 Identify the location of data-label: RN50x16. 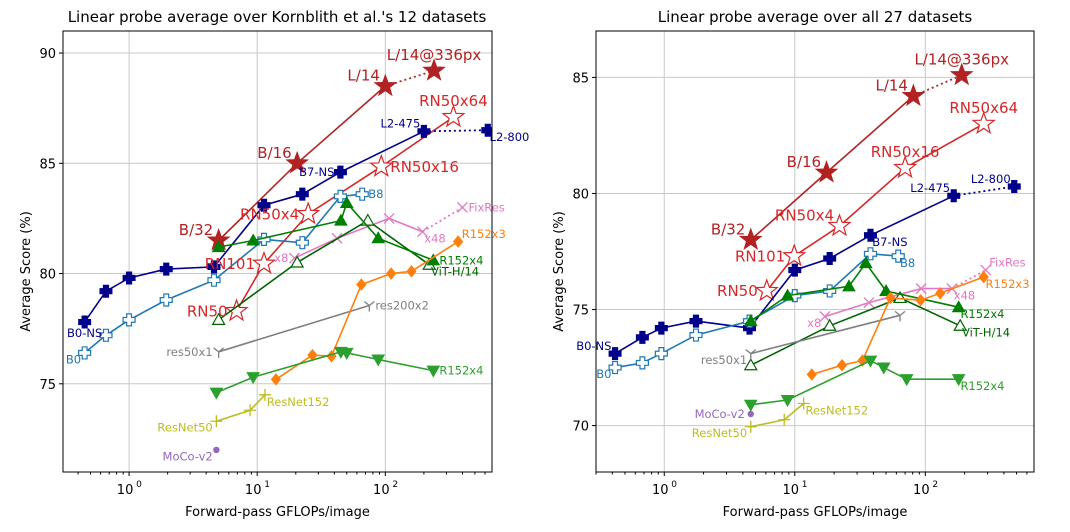
(905, 152).